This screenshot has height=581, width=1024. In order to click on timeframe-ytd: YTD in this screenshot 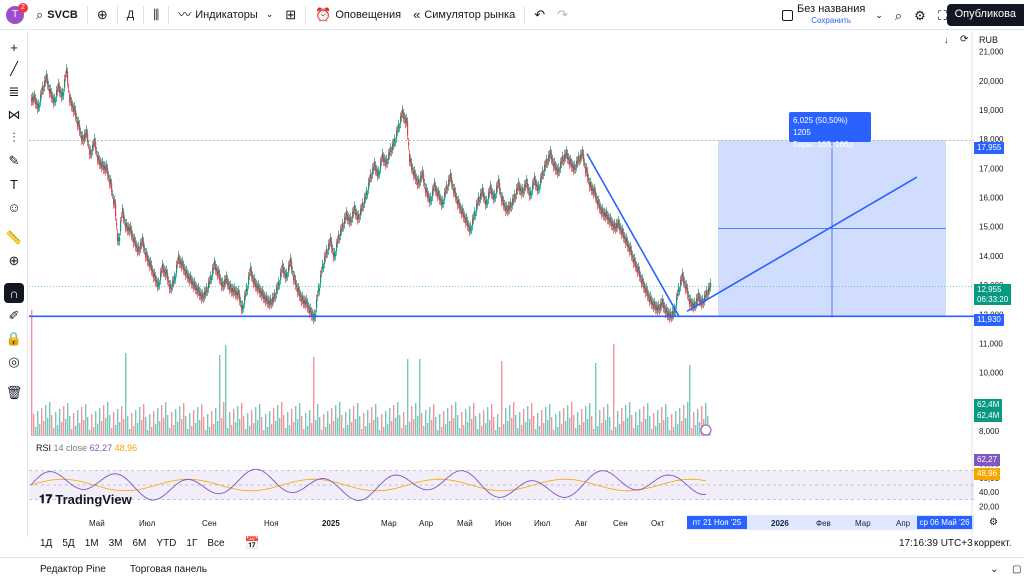, I will do `click(166, 543)`.